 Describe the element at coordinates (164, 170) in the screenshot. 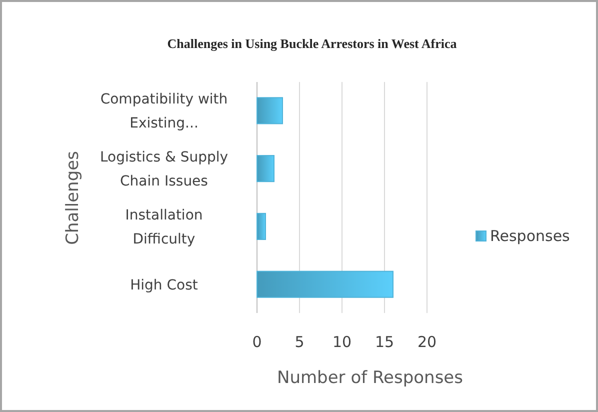

I see `y-tick-label: Logistics & Supply Chain Issues` at that location.